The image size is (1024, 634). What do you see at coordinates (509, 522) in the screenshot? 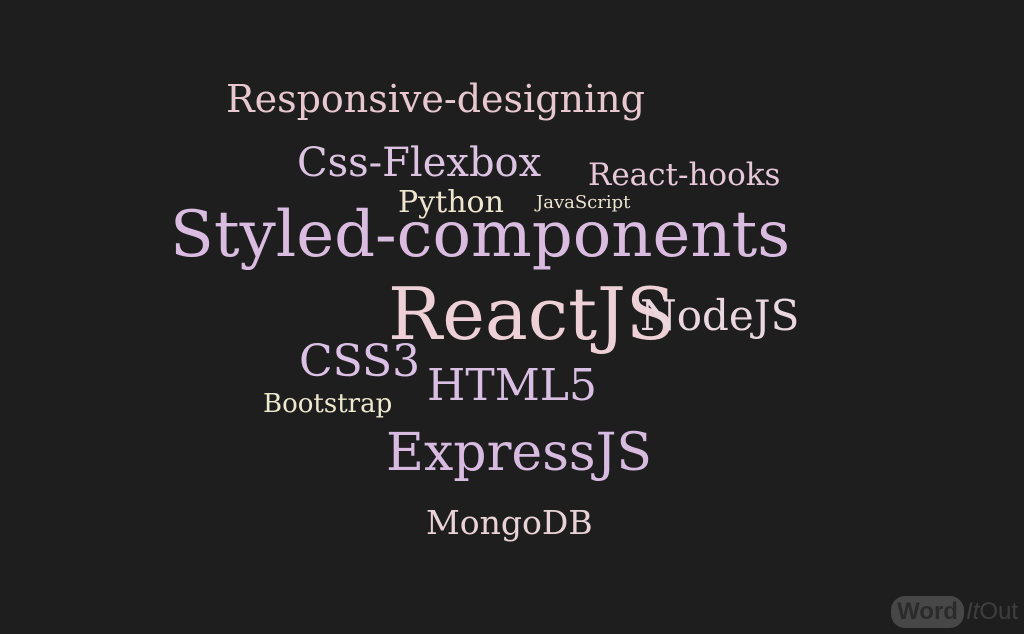
I see `word-mongodb: MongoDB` at bounding box center [509, 522].